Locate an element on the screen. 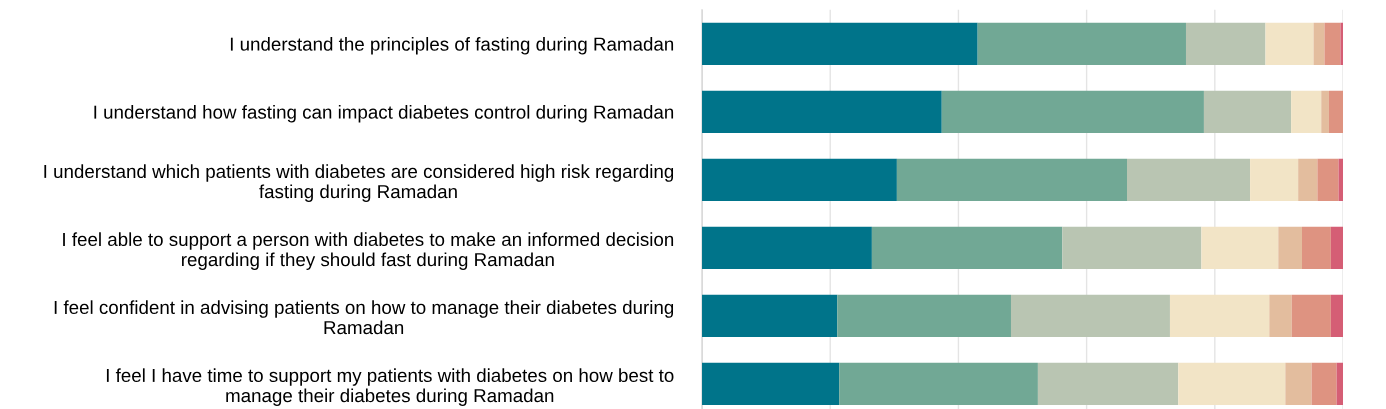 The width and height of the screenshot is (1386, 409). y-tick-label: I understand how fasting can impact diabetes control during Ramadan is located at coordinates (384, 114).